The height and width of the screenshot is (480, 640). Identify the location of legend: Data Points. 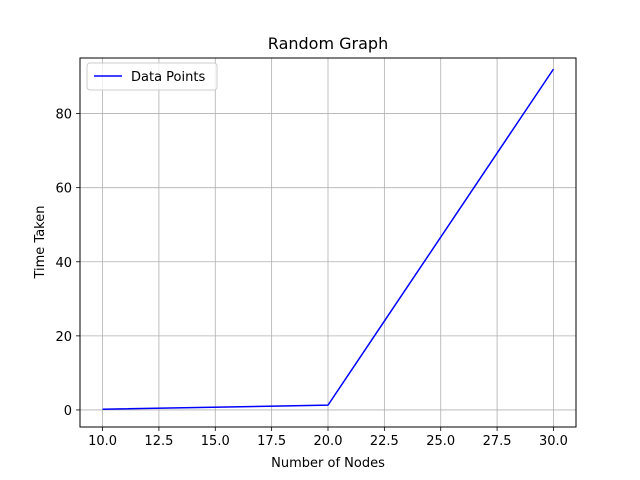
(152, 76).